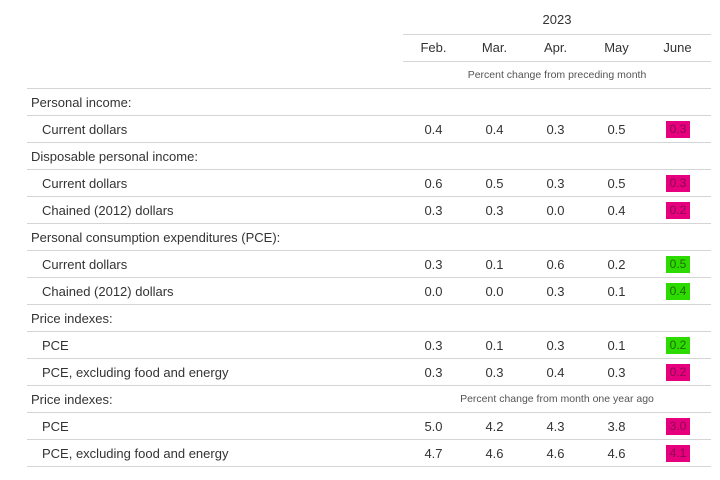 This screenshot has width=720, height=480. I want to click on cell-feb: 0.6, so click(433, 183).